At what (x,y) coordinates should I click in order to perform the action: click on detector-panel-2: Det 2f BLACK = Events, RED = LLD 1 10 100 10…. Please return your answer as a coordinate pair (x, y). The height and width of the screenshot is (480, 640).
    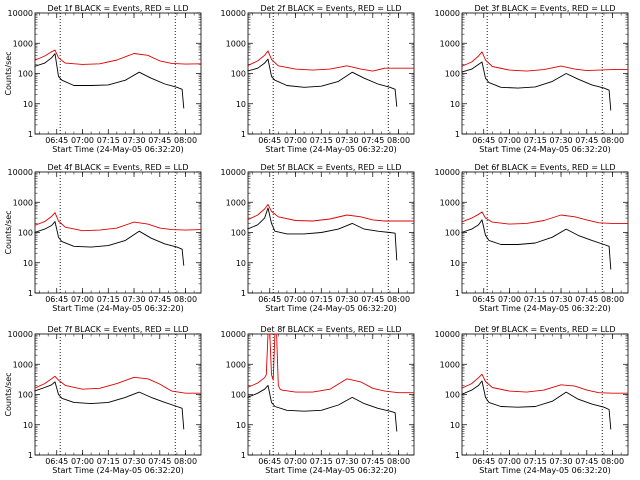
    Looking at the image, I should click on (318, 79).